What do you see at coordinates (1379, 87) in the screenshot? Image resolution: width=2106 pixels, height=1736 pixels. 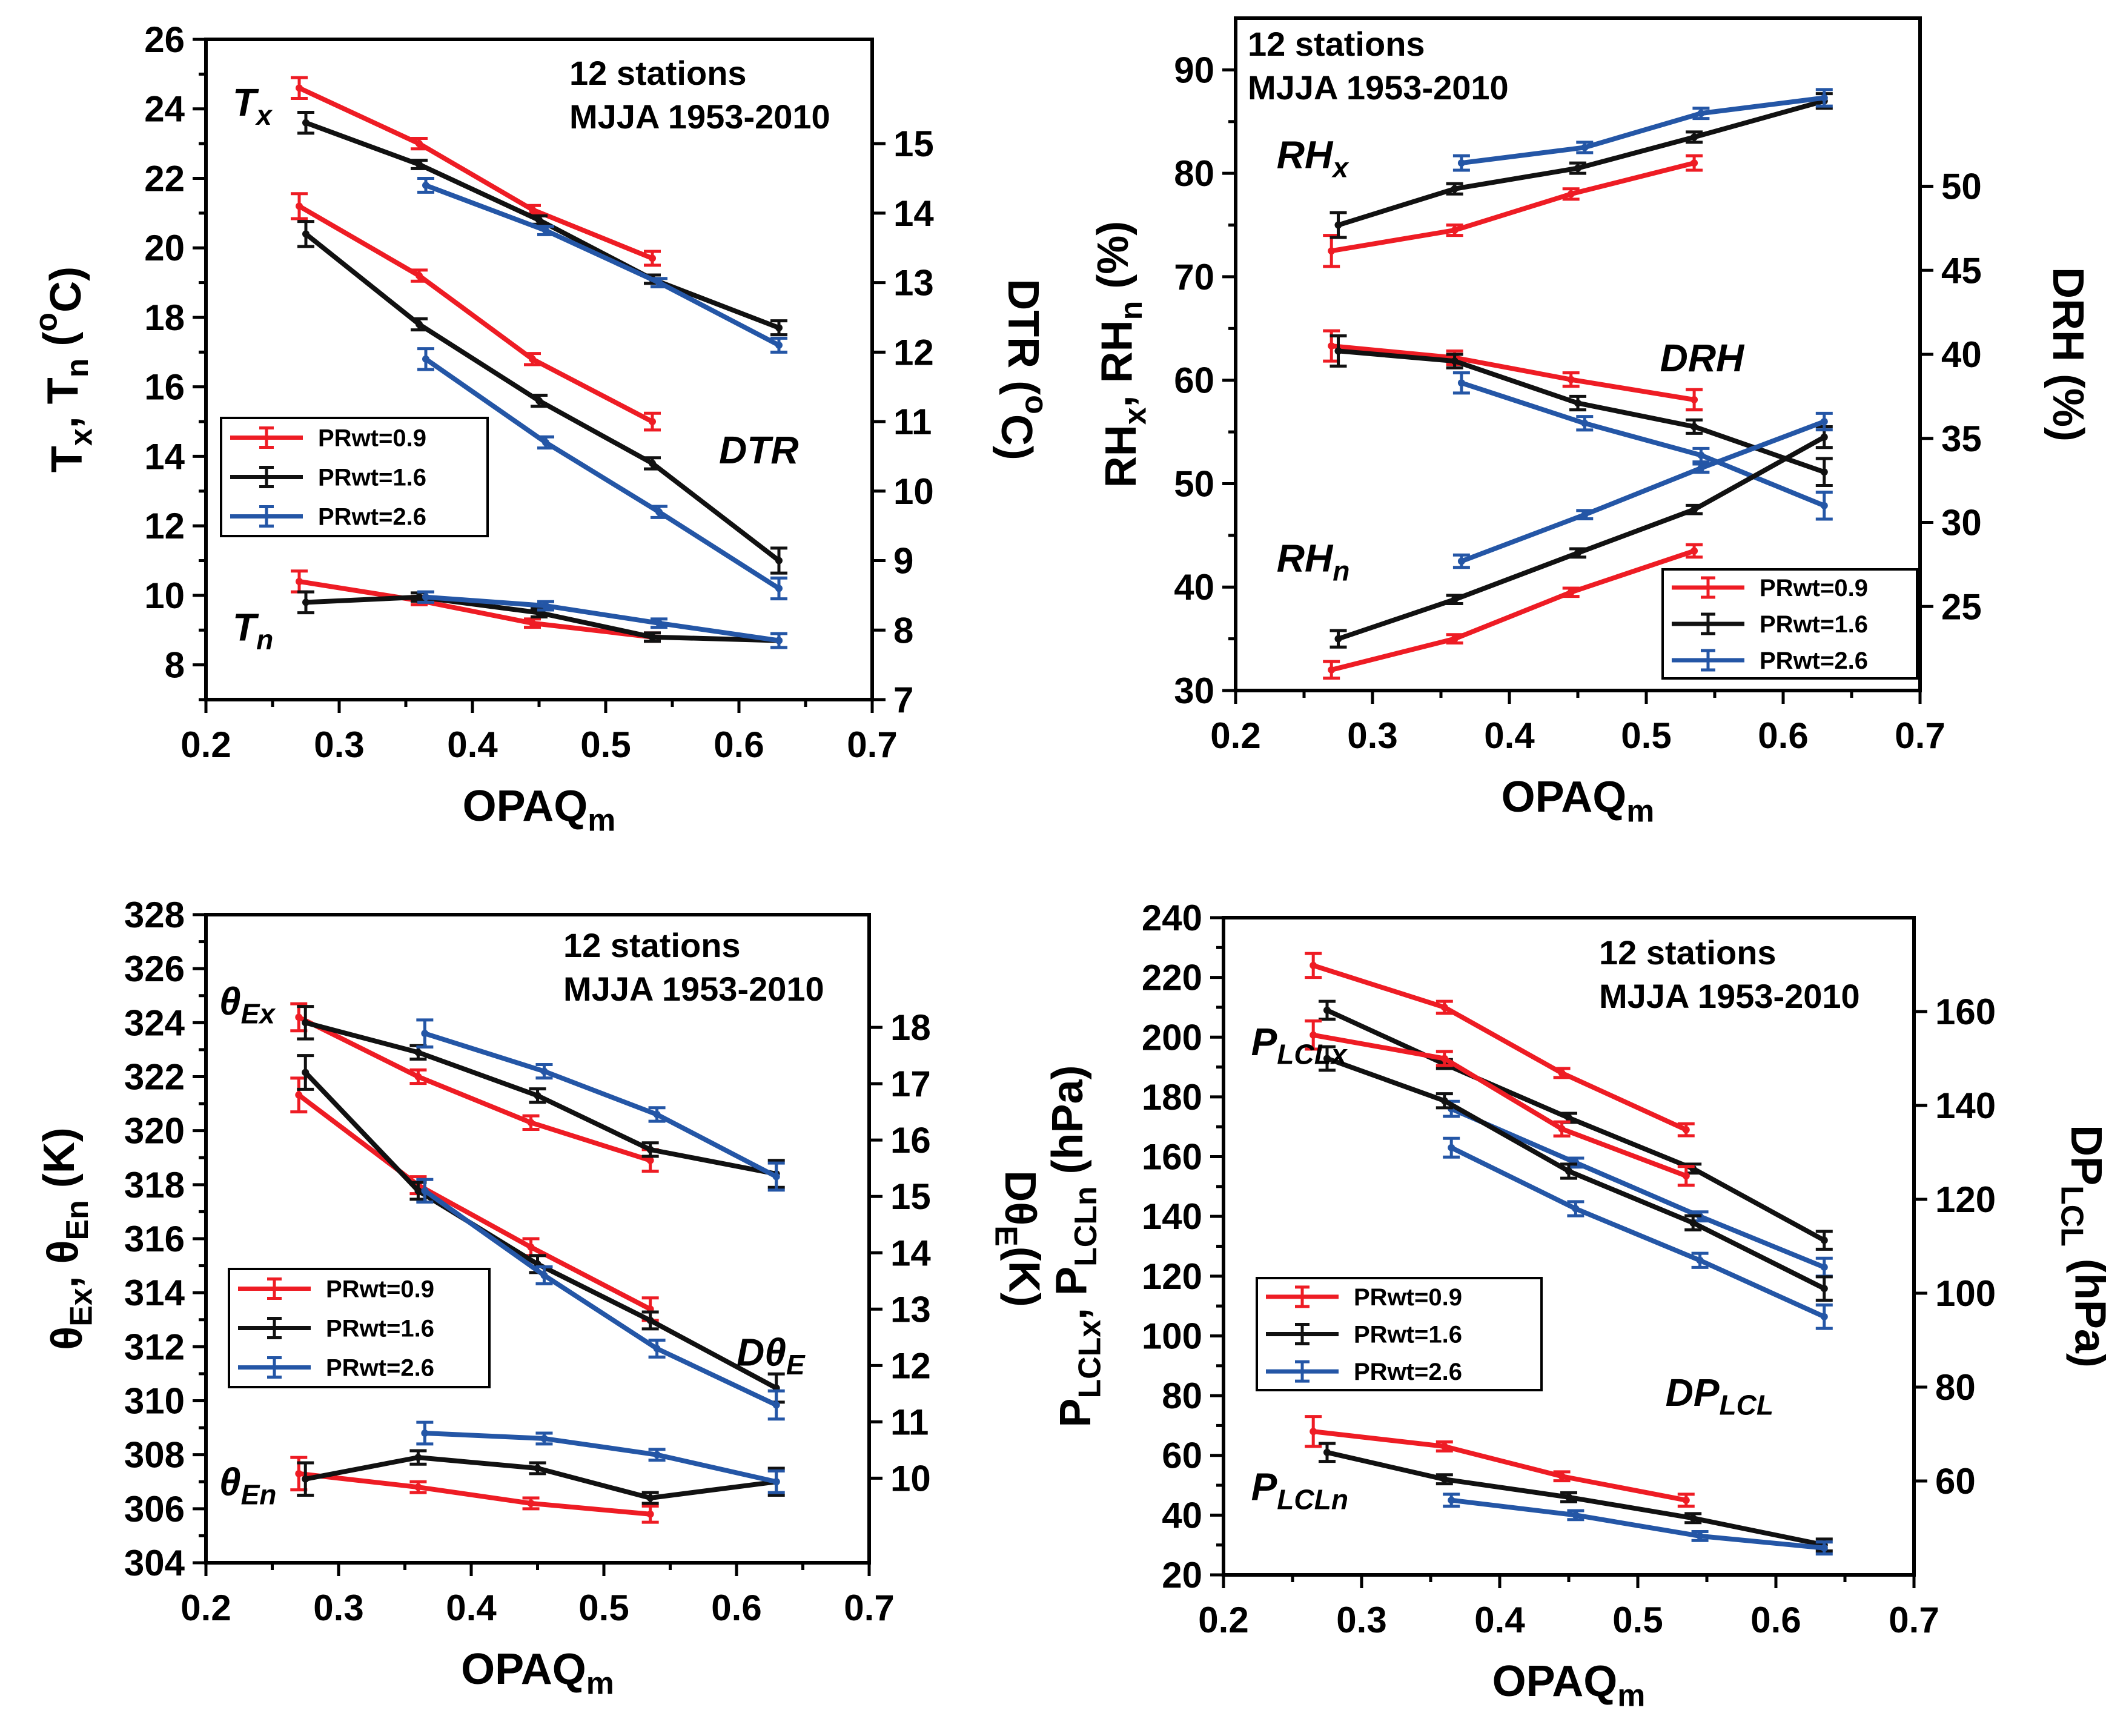 I see `annotation-line: MJJA 1953-2010` at bounding box center [1379, 87].